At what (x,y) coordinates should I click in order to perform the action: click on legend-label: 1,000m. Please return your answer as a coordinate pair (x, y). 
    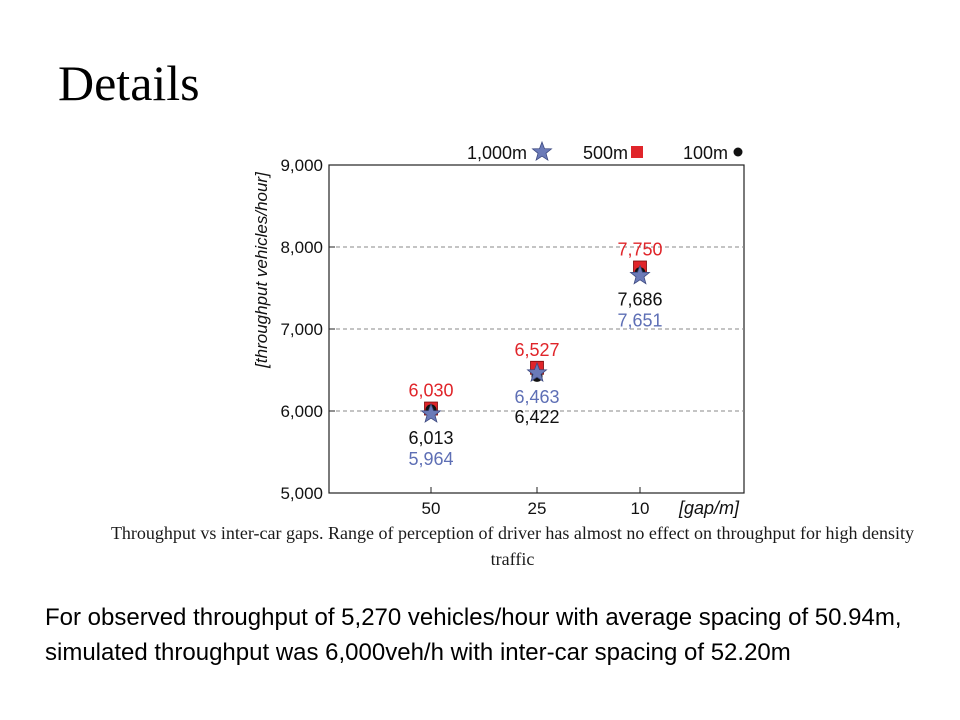
    Looking at the image, I should click on (497, 153).